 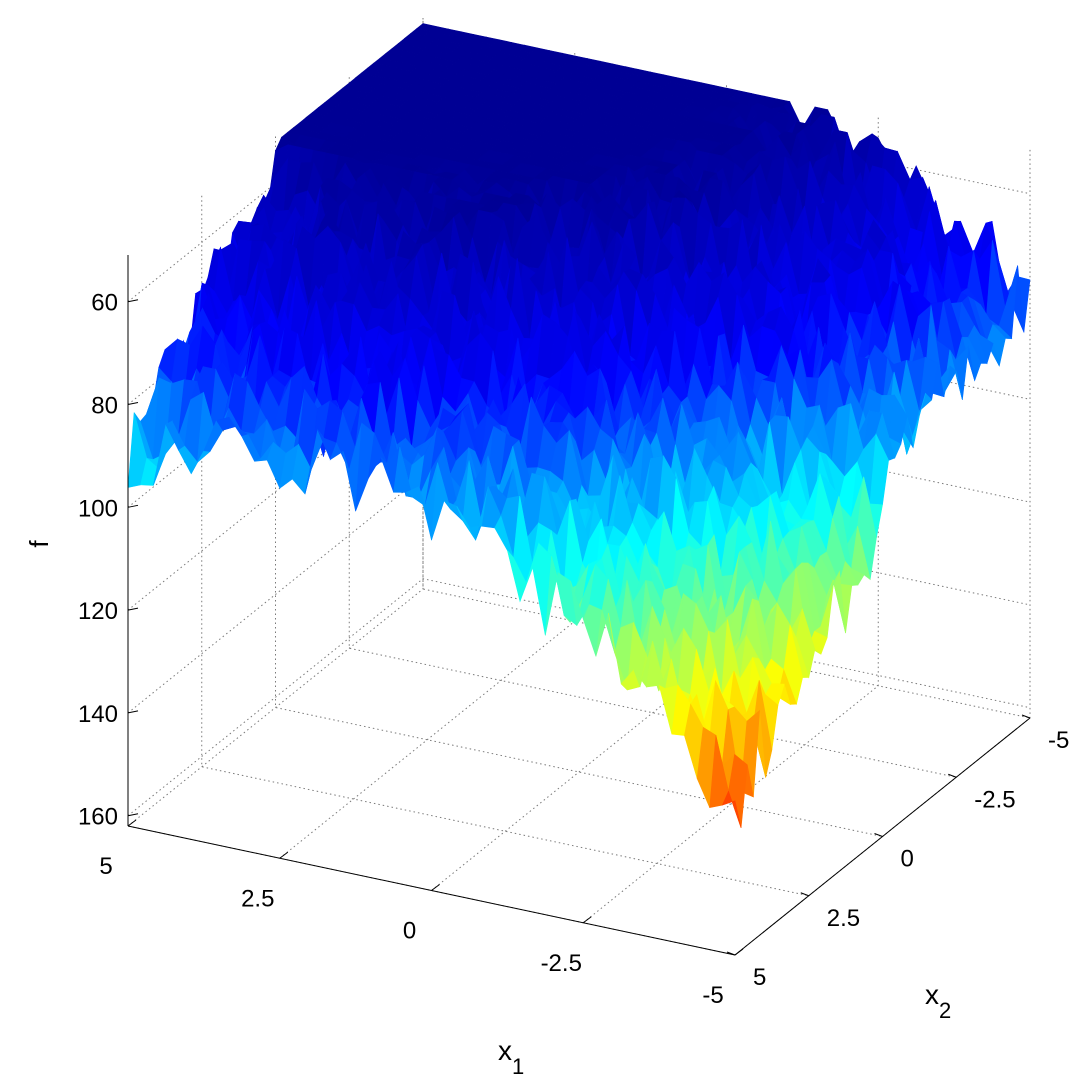 What do you see at coordinates (98, 714) in the screenshot?
I see `z-tick-label: 140` at bounding box center [98, 714].